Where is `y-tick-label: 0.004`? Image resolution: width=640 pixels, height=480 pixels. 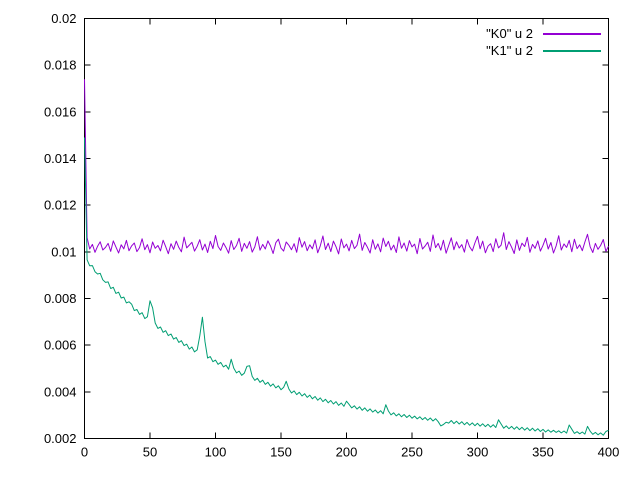
y-tick-label: 0.004 is located at coordinates (60, 391).